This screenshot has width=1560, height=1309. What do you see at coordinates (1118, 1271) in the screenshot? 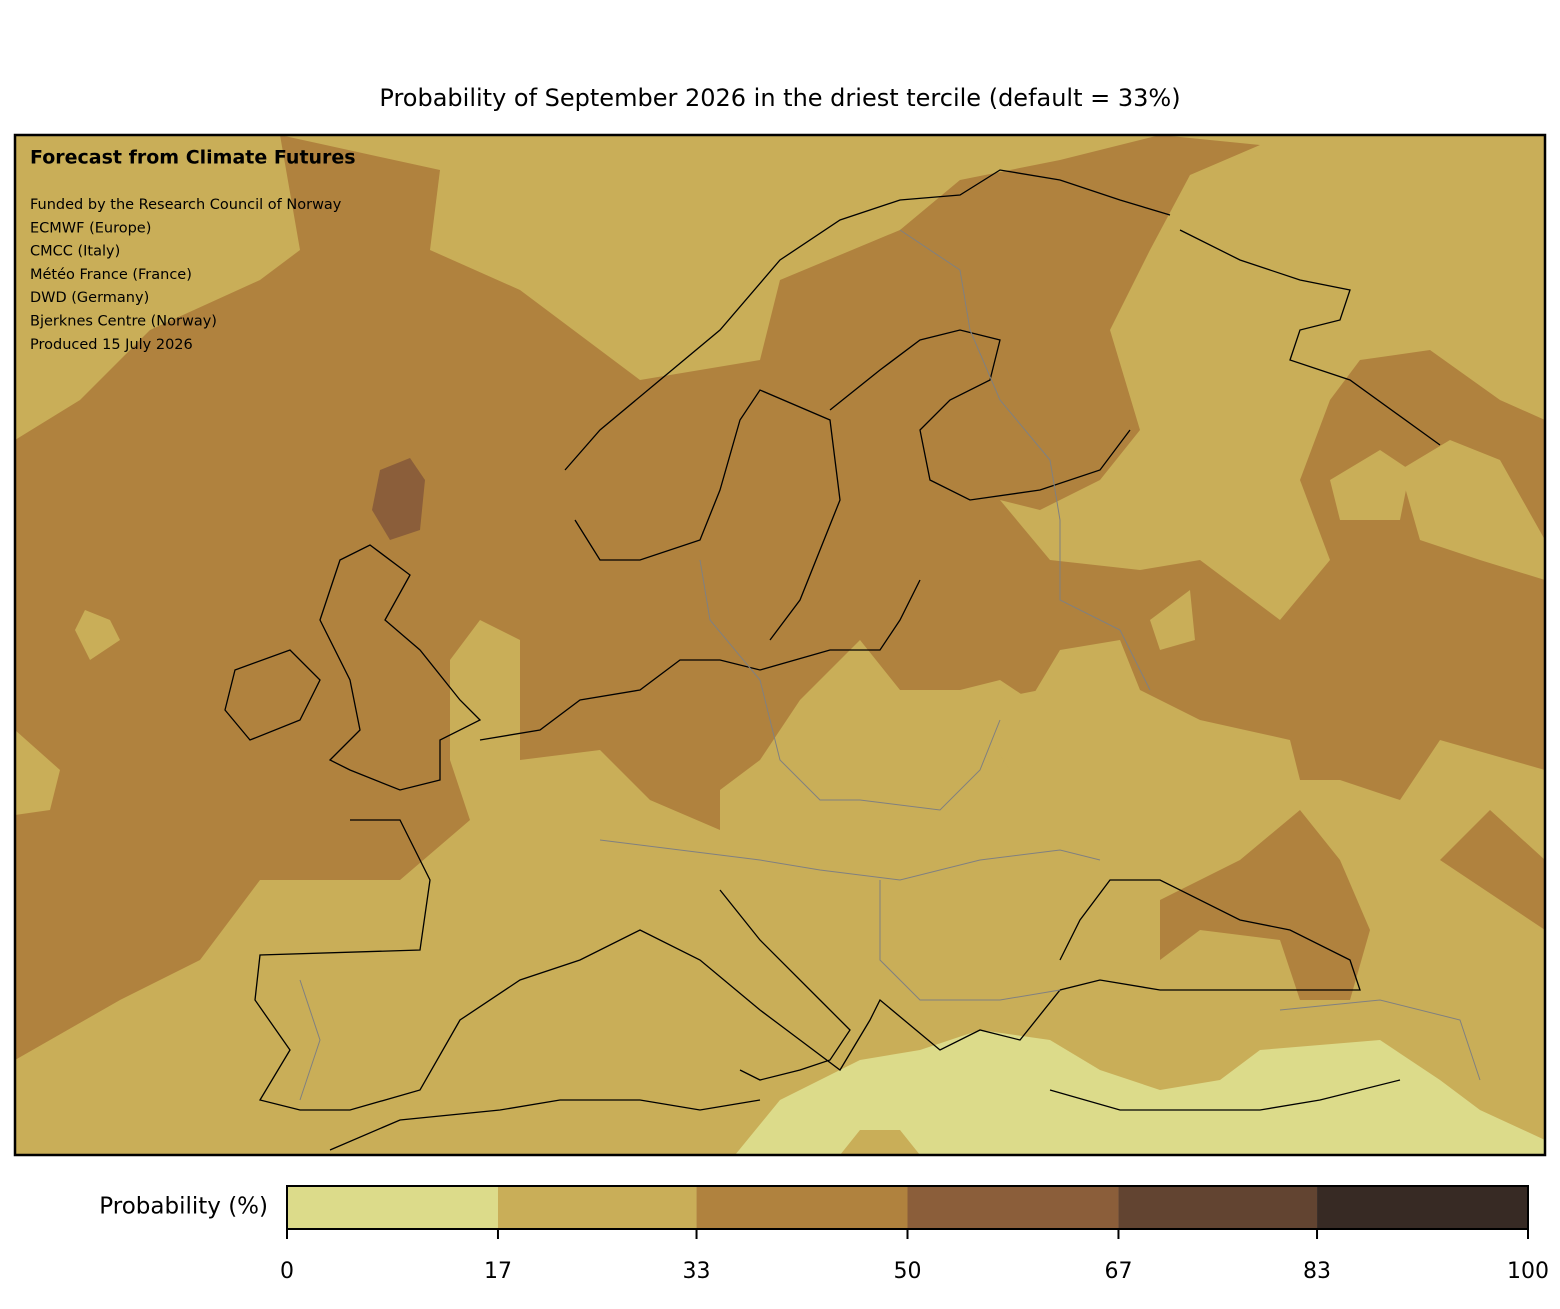
I see `colorbar-tick-label: 67` at bounding box center [1118, 1271].